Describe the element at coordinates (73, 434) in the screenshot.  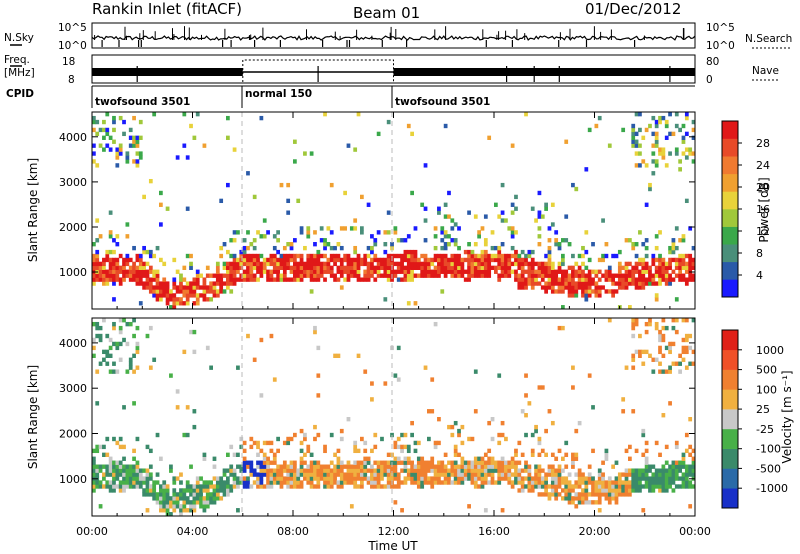
I see `y-tick-label: 2000` at that location.